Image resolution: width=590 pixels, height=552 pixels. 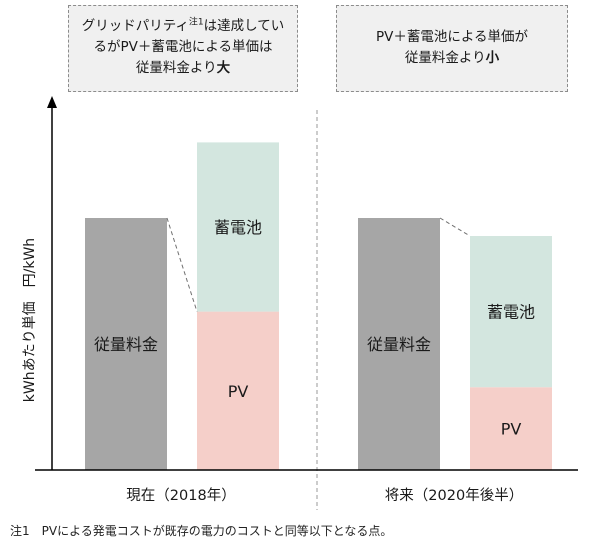 What do you see at coordinates (318, 264) in the screenshot?
I see `connector-layer` at bounding box center [318, 264].